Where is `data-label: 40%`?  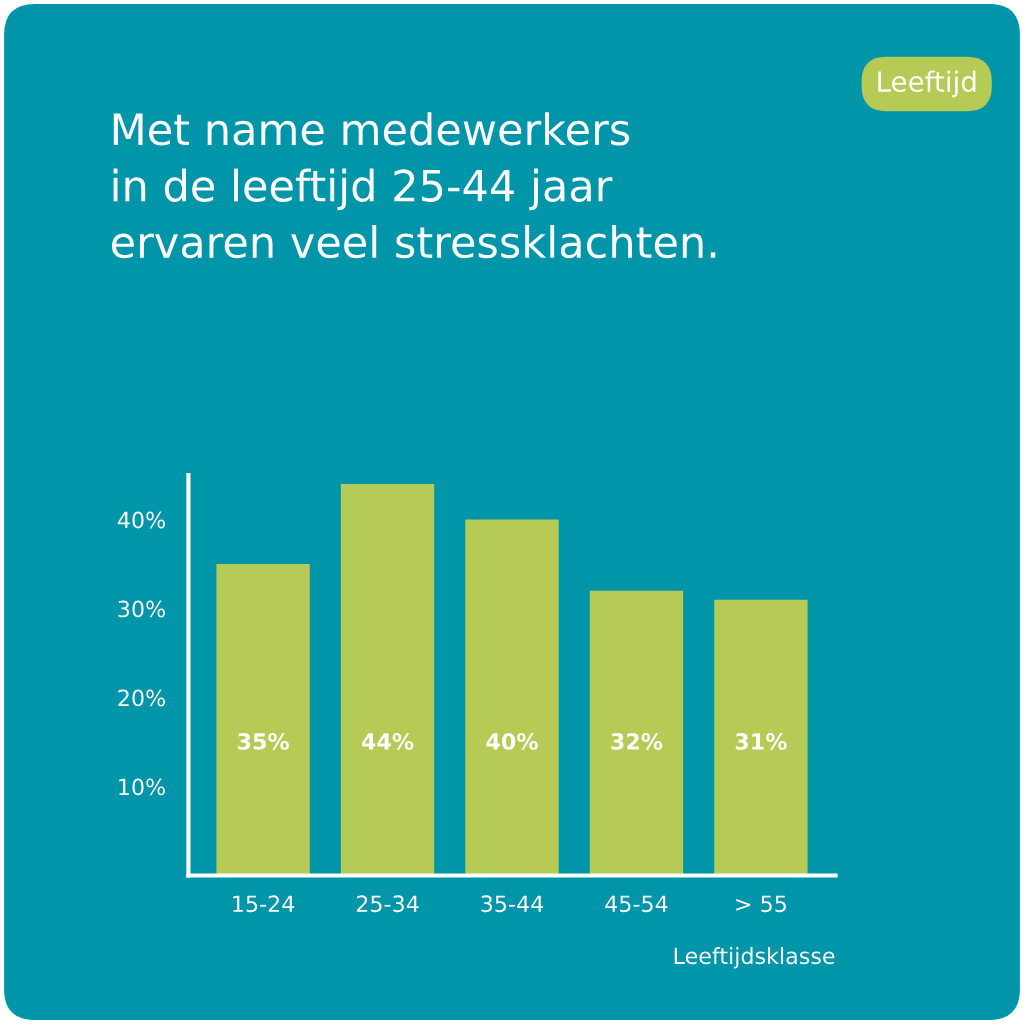 data-label: 40% is located at coordinates (512, 741).